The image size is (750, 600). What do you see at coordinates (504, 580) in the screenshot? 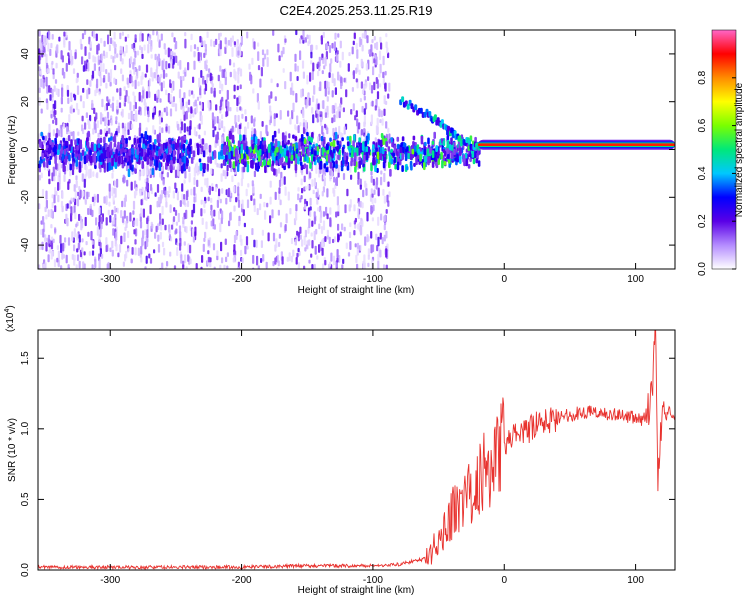
I see `x-tick-label: 0` at bounding box center [504, 580].